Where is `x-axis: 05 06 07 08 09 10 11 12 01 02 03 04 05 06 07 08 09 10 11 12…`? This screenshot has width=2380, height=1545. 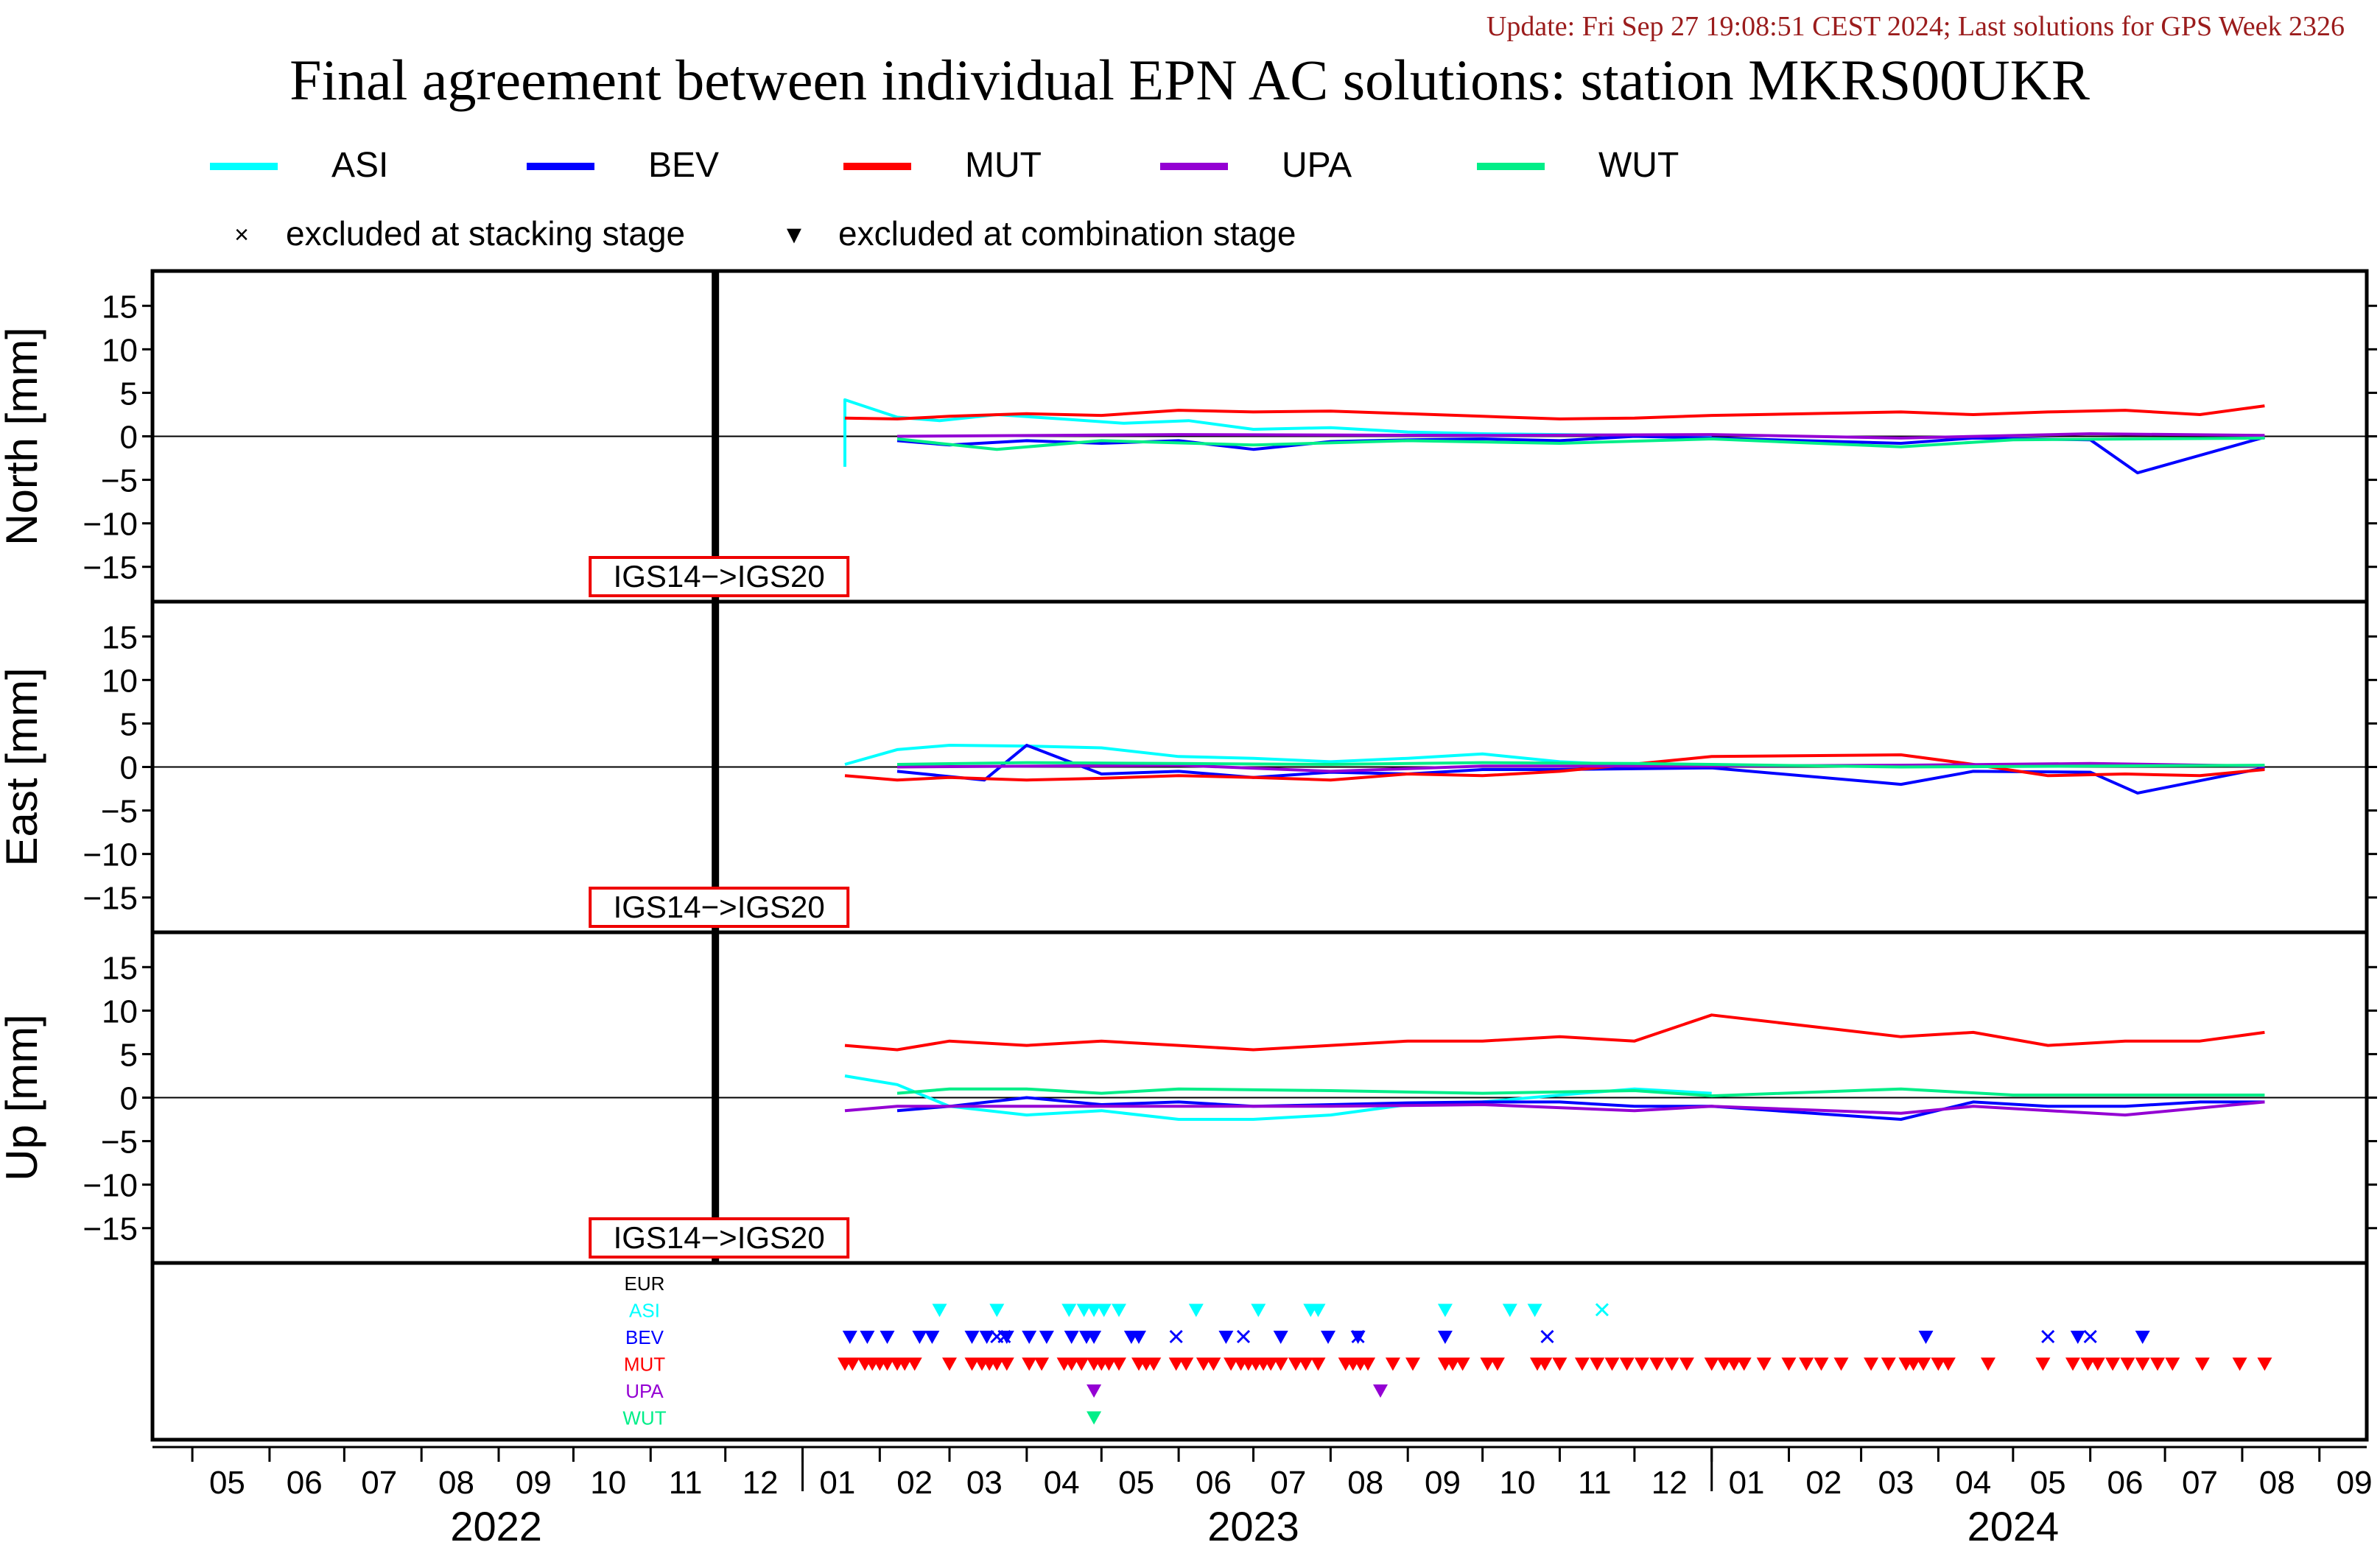 x-axis: 05 06 07 08 09 10 11 12 01 02 03 04 05 06 07 08 09 10 11 12… is located at coordinates (1262, 1496).